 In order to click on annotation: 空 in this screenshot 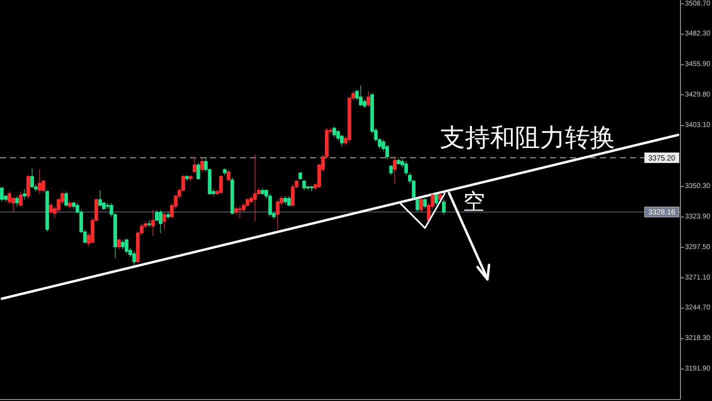, I will do `click(474, 202)`.